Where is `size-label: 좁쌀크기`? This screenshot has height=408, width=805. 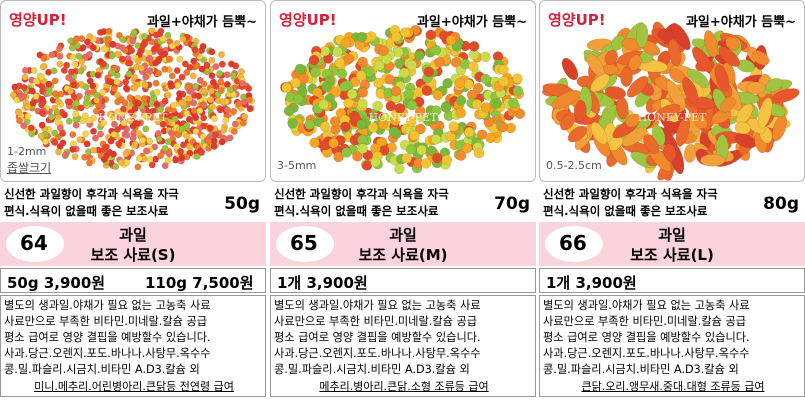
size-label: 좁쌀크기 is located at coordinates (29, 168).